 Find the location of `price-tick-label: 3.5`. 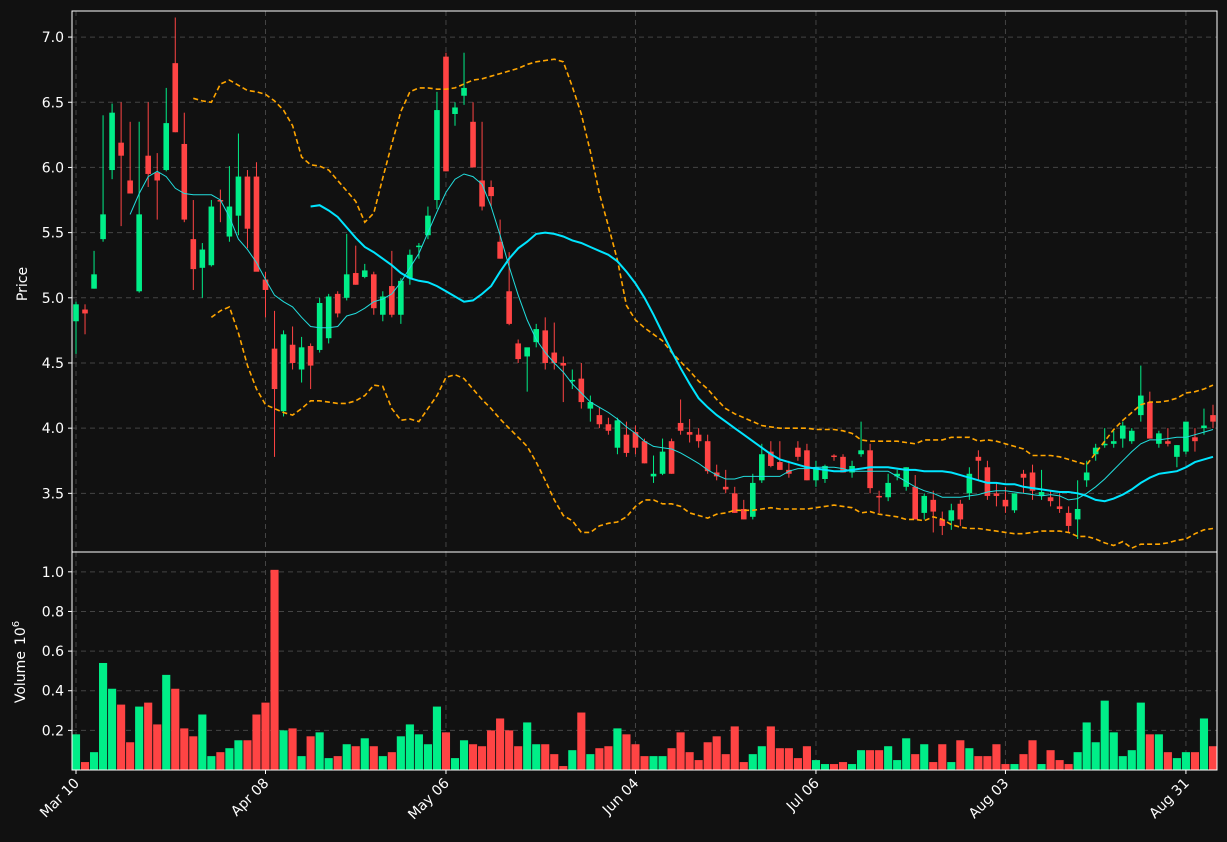

price-tick-label: 3.5 is located at coordinates (53, 494).